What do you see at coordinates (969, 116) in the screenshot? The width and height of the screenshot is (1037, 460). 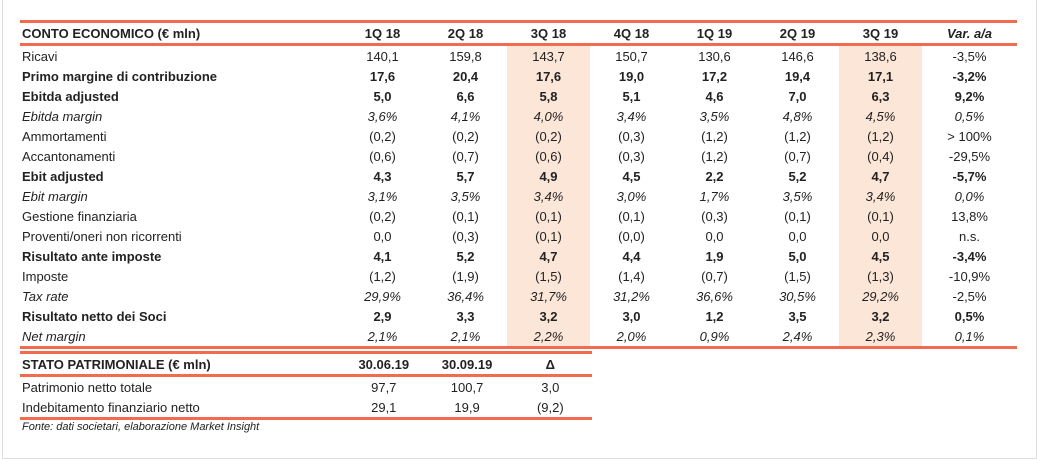 I see `cell-value: 0,5%` at bounding box center [969, 116].